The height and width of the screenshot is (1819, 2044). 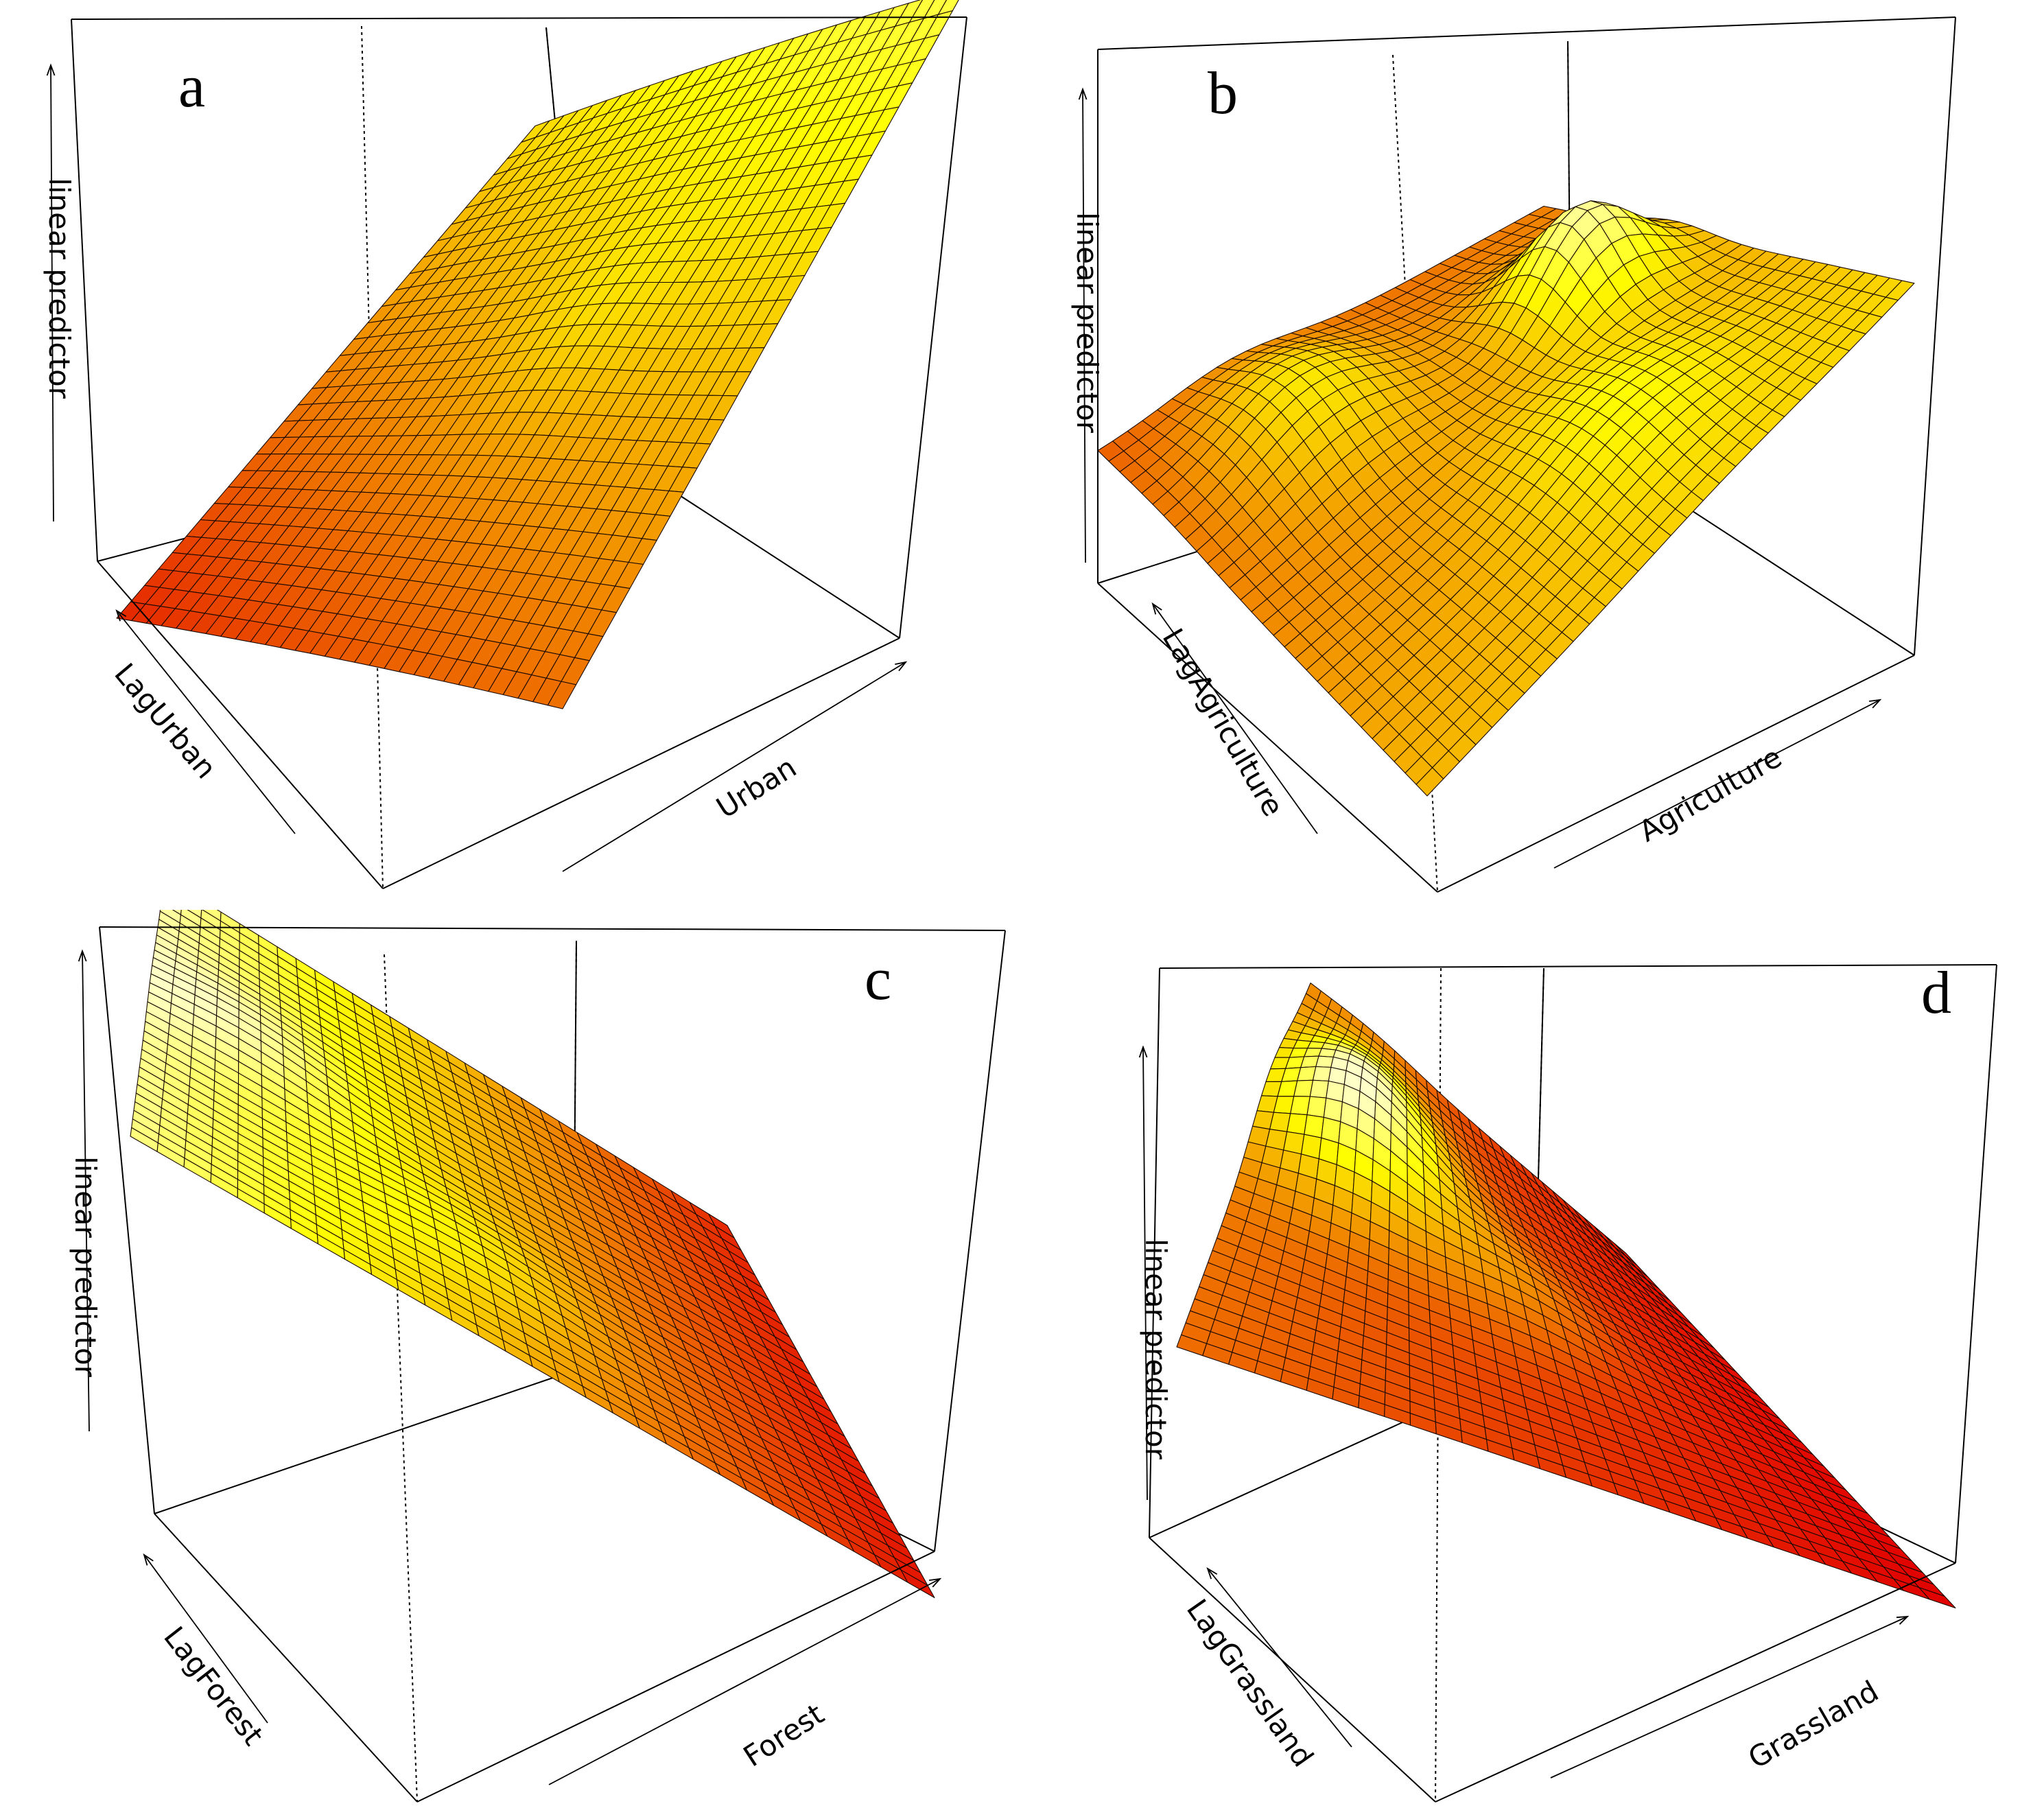 I want to click on chart-d-panel-letter: d, so click(x=1936, y=993).